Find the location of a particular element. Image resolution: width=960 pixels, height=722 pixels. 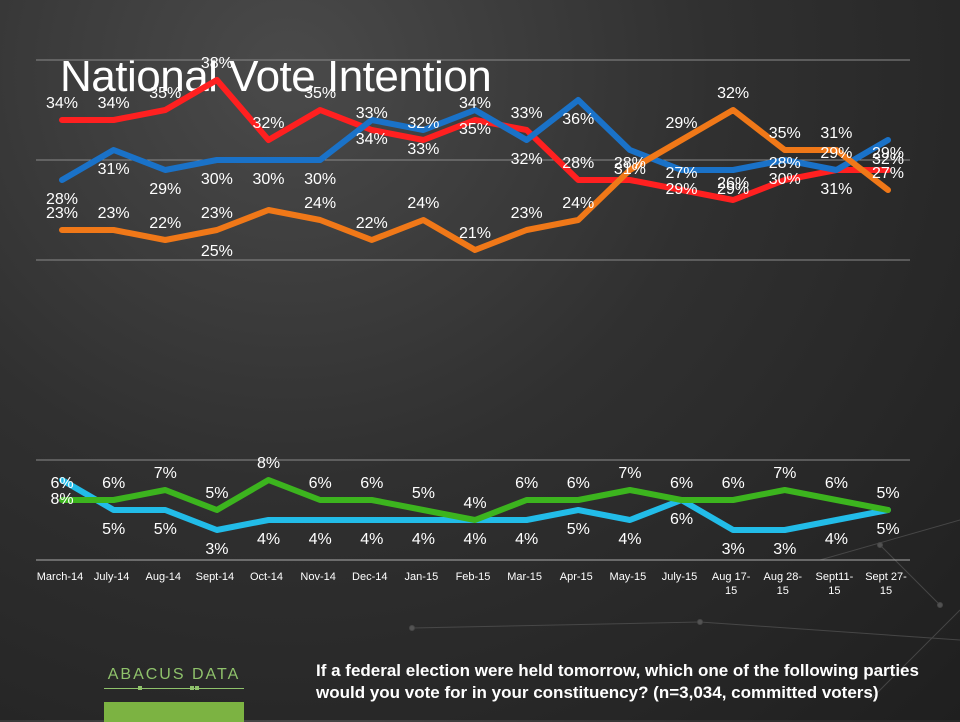

x-tick-label: Feb-15 is located at coordinates (473, 577).